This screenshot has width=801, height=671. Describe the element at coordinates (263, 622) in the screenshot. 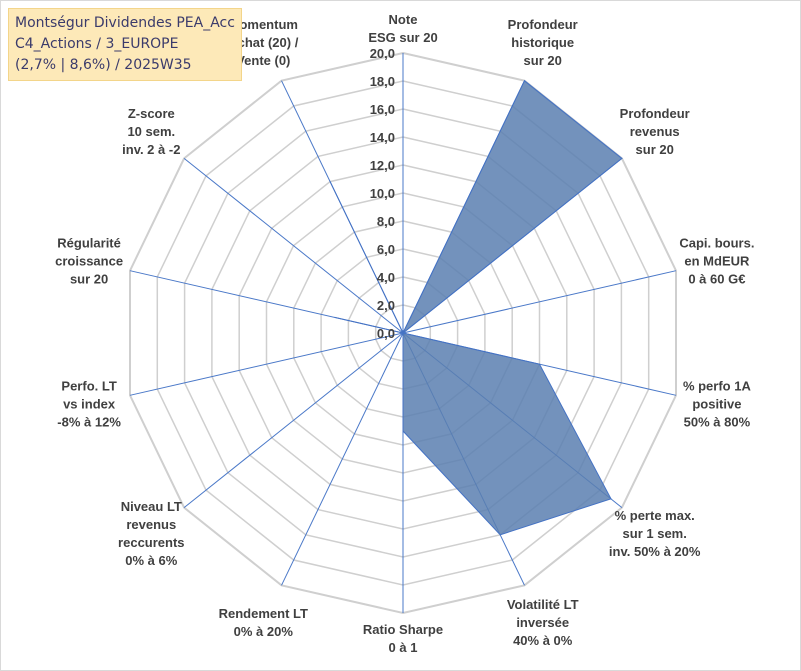

I see `axis-label: Rendement LT 0% à 20%` at that location.